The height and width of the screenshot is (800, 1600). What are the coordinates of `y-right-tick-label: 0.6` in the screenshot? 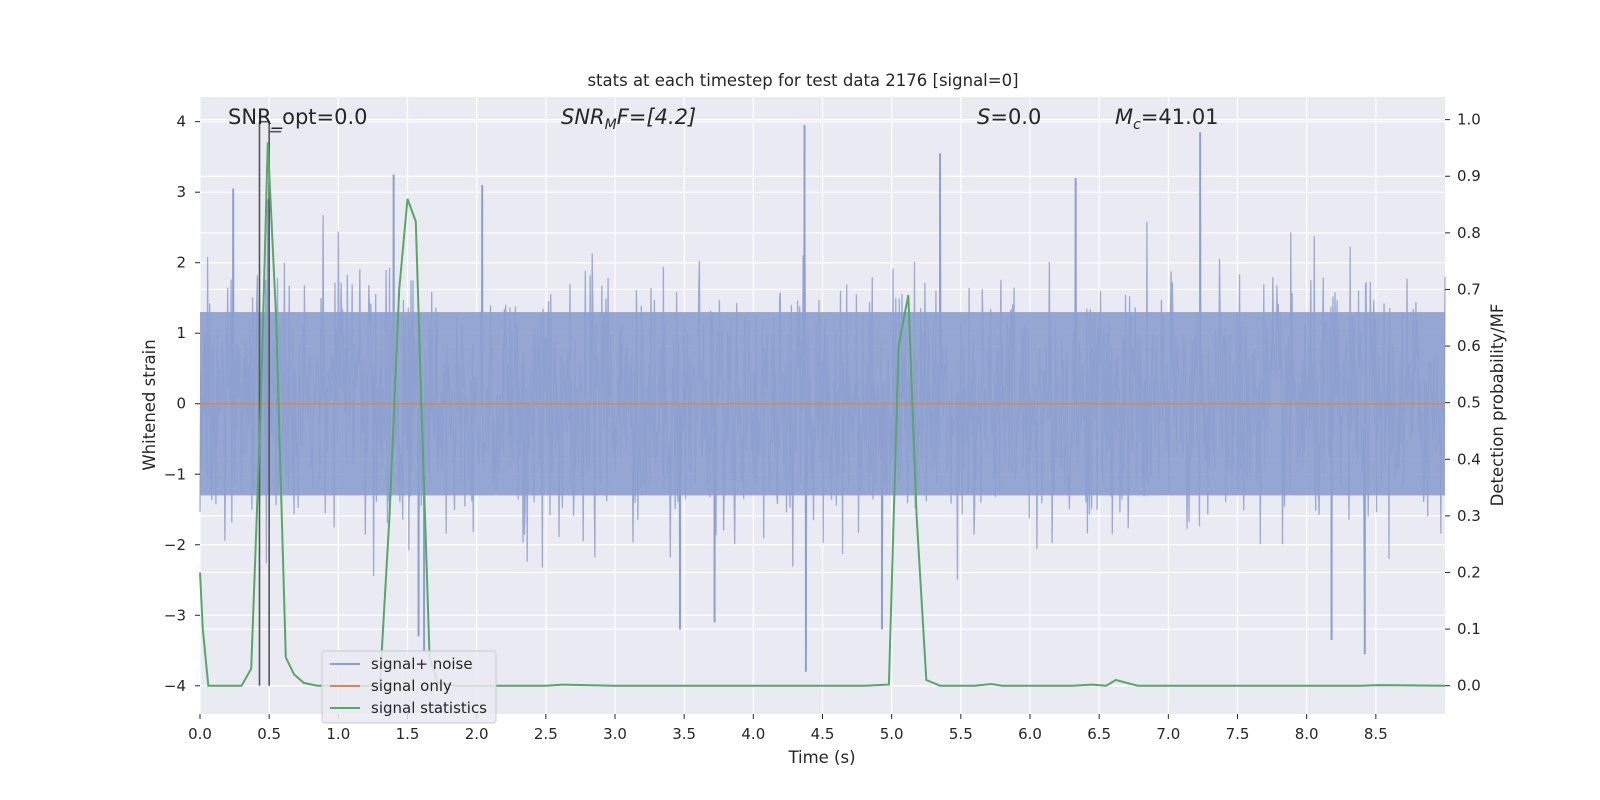 It's located at (1469, 346).